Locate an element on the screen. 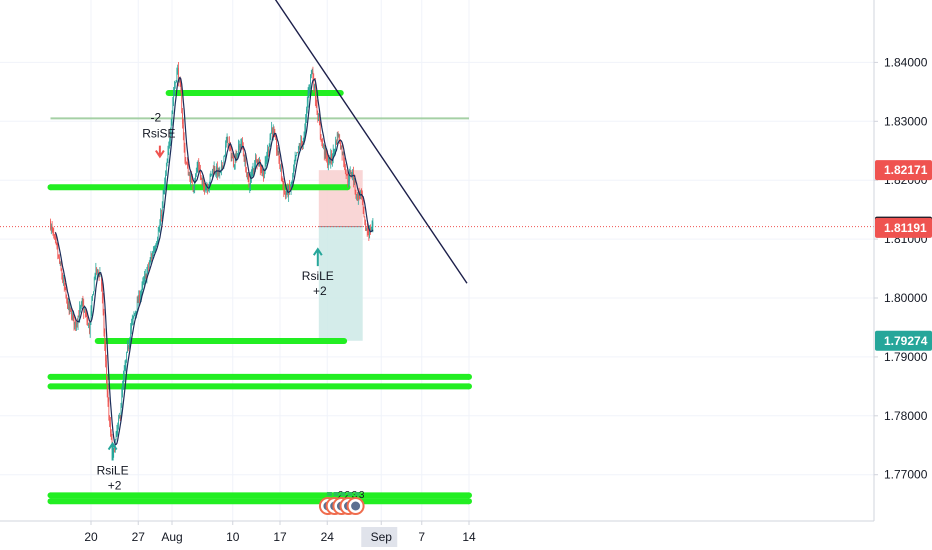  price-badge: 1.79274 is located at coordinates (903, 340).